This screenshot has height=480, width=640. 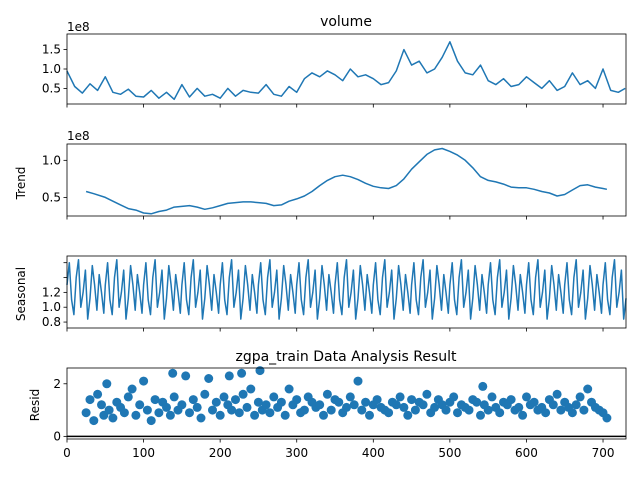 What do you see at coordinates (78, 136) in the screenshot?
I see `y-offset-label-trend: 1e8` at bounding box center [78, 136].